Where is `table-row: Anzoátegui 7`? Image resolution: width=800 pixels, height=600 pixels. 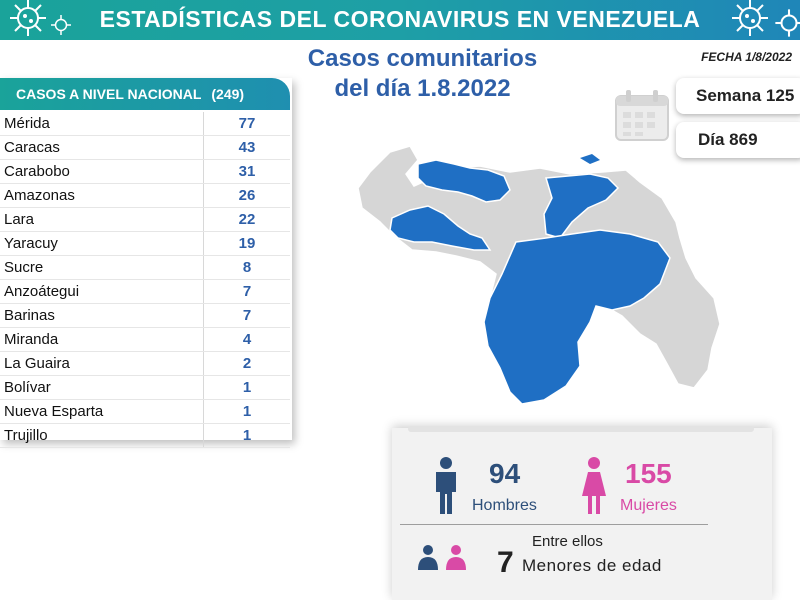
table-row: Anzoátegui 7 is located at coordinates (145, 292).